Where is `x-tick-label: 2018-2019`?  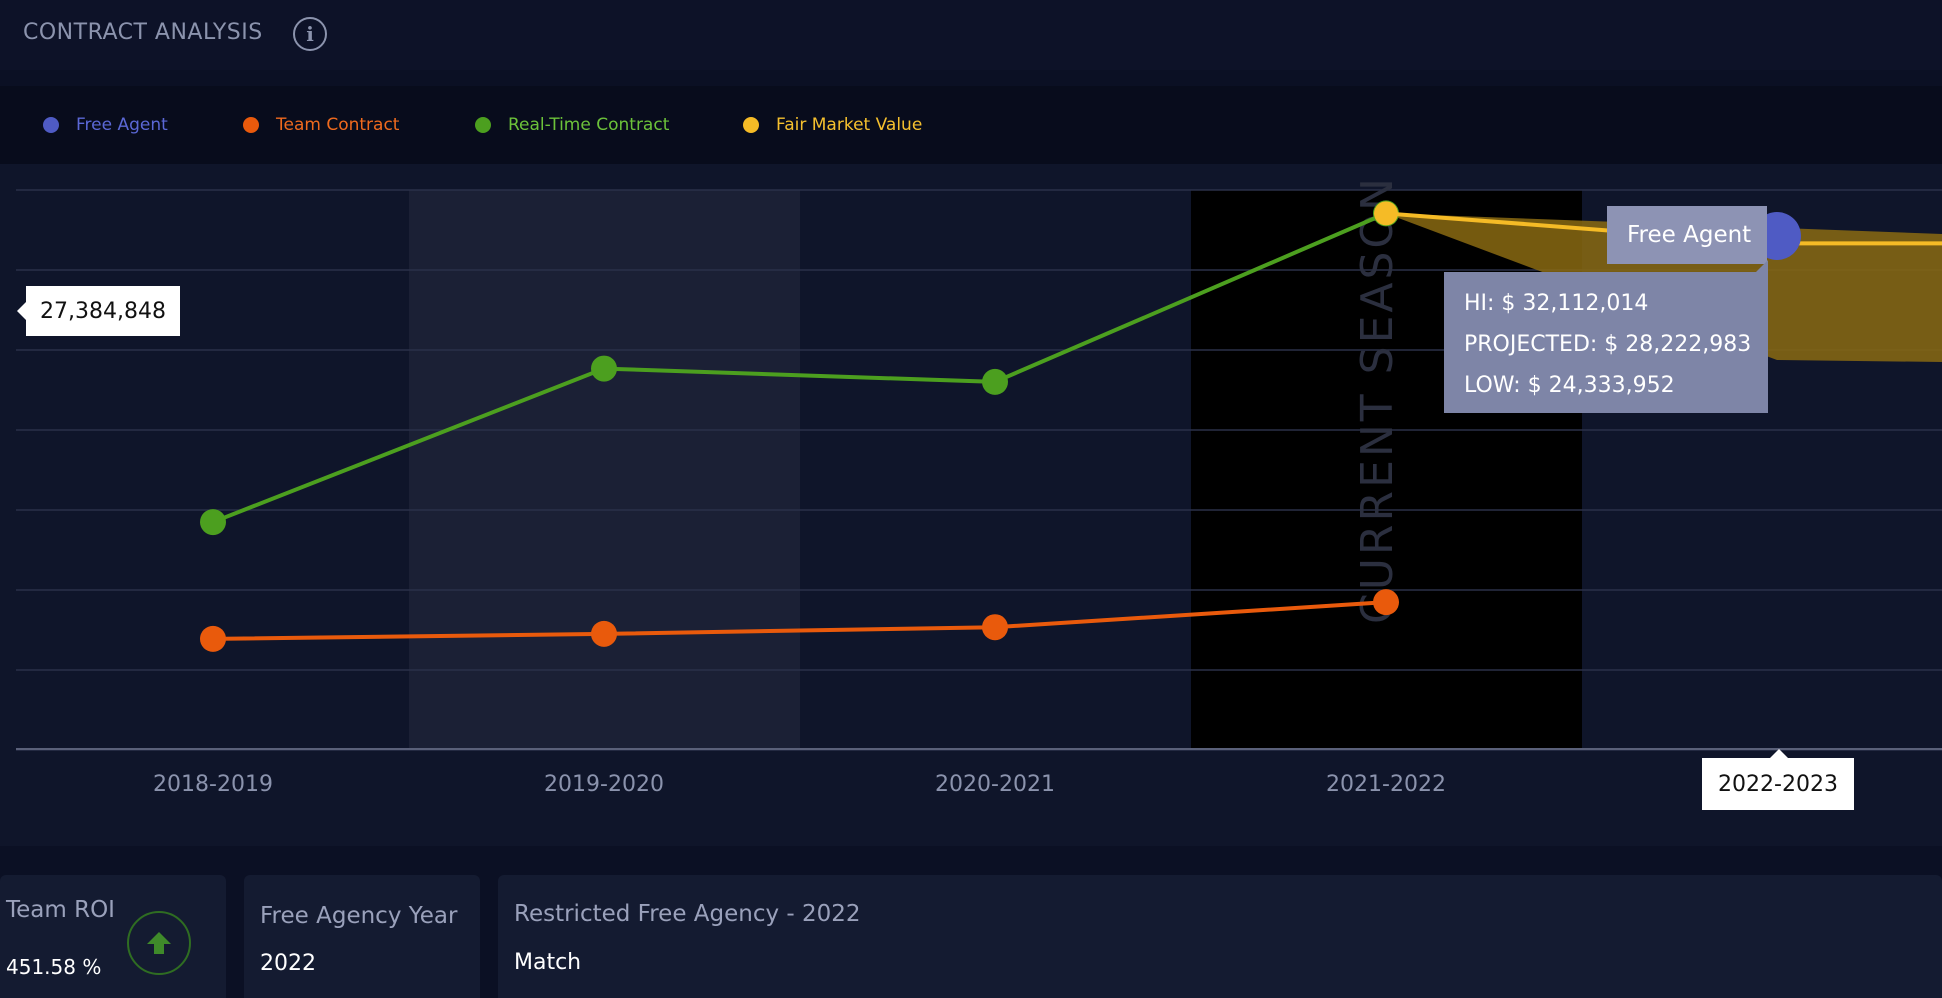
x-tick-label: 2018-2019 is located at coordinates (213, 784).